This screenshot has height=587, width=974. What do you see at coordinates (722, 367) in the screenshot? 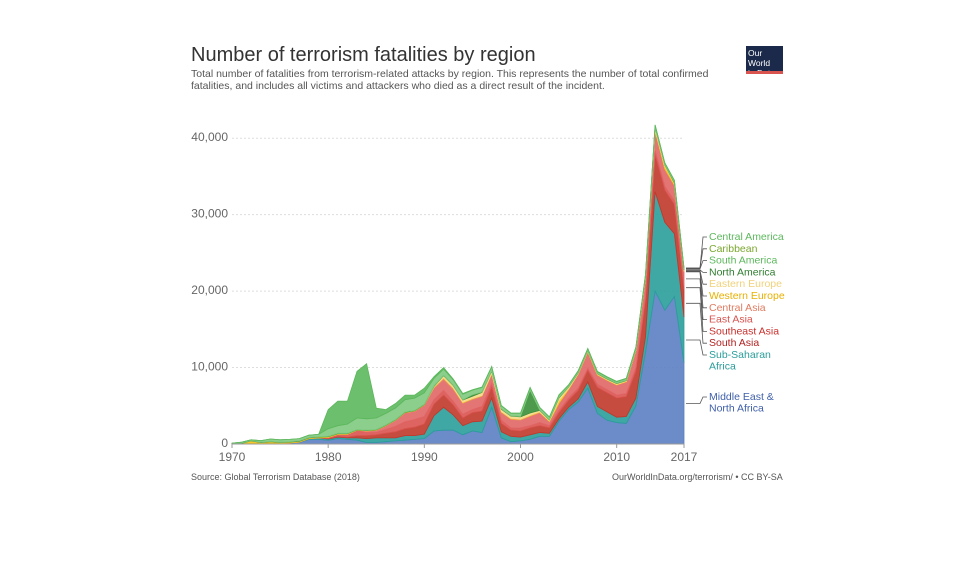
I see `legend-label: Africa` at bounding box center [722, 367].